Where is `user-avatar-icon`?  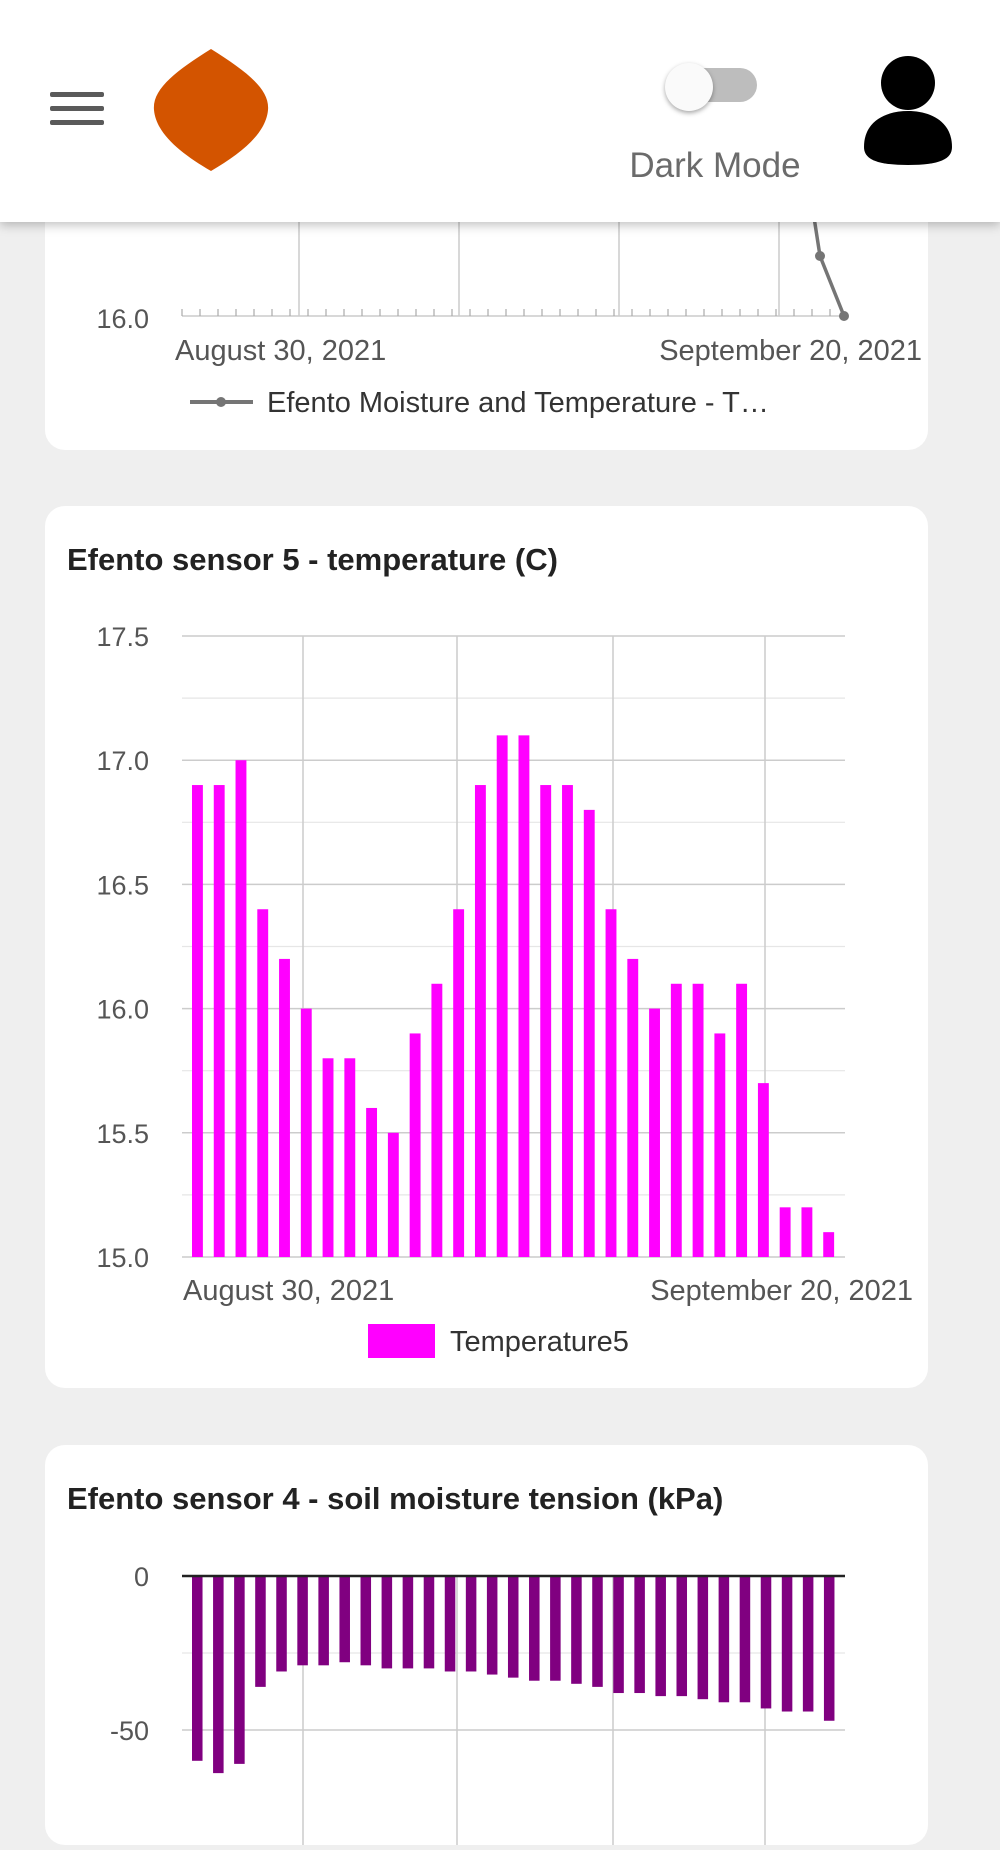
user-avatar-icon is located at coordinates (908, 111).